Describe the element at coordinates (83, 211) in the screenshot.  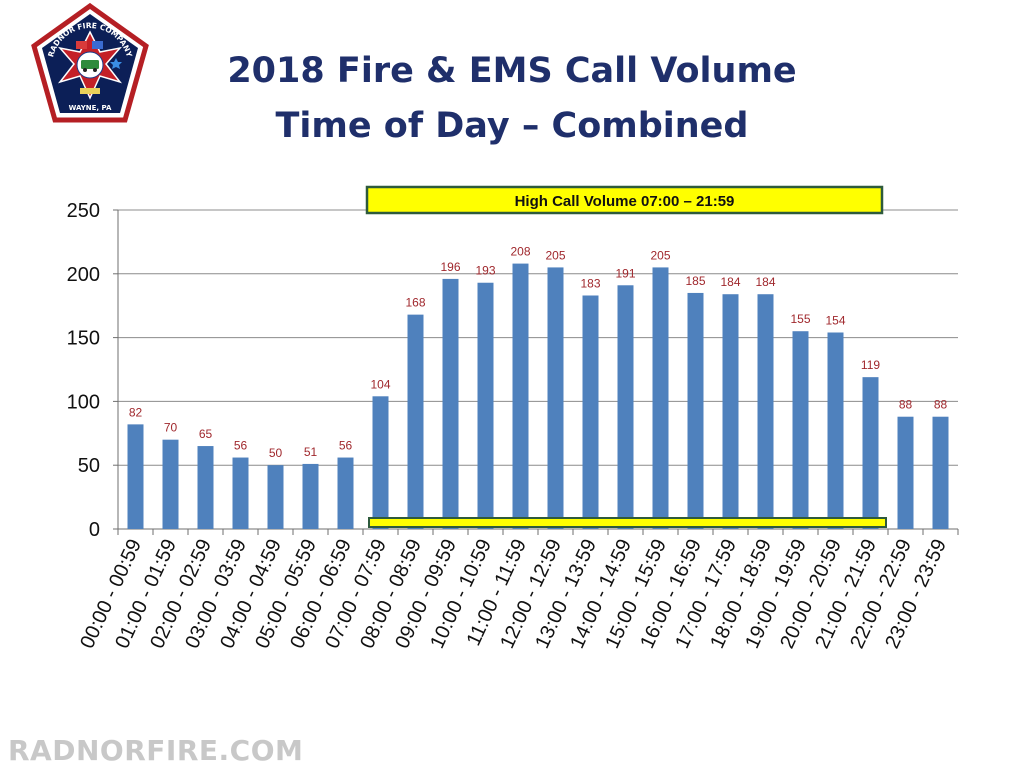
I see `y-tick-label: 250` at that location.